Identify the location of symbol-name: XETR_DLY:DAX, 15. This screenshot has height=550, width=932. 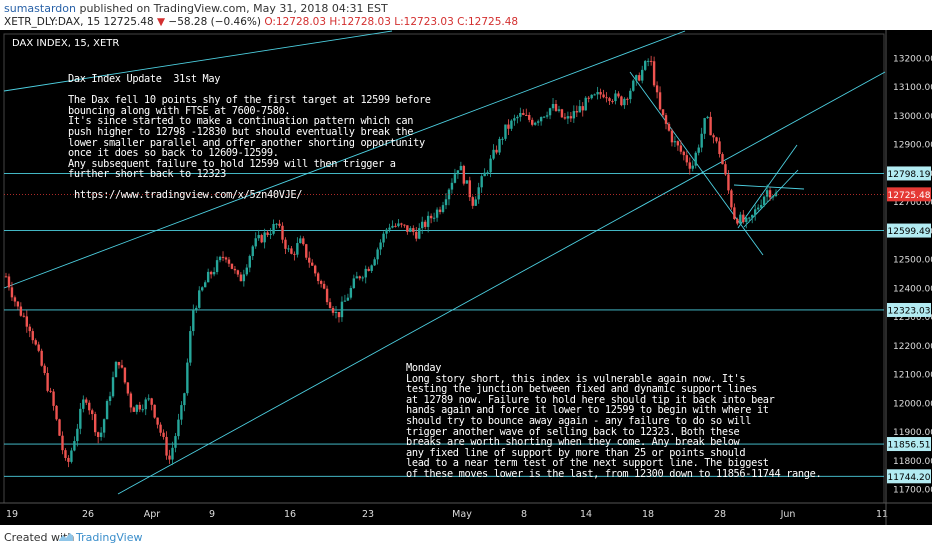
(52, 22).